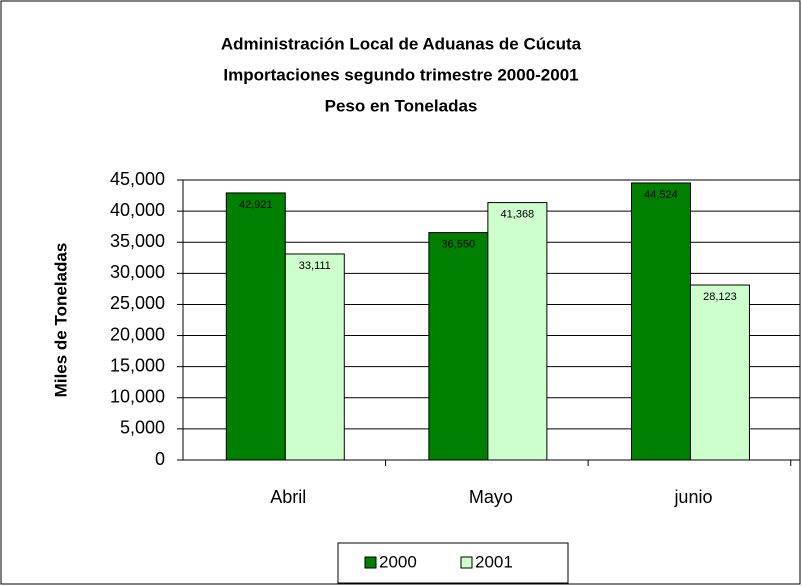  Describe the element at coordinates (137, 334) in the screenshot. I see `y-tick-label: 20,000` at that location.